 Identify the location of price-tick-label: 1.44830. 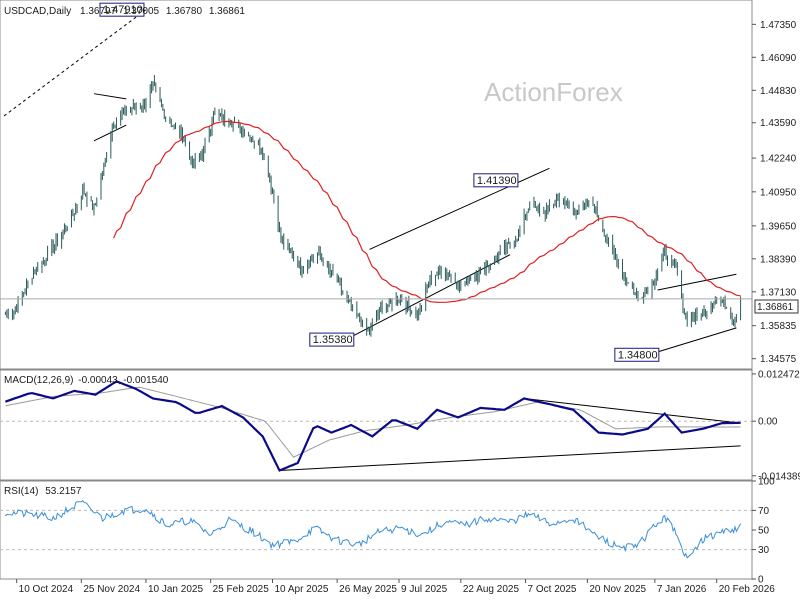
(778, 91).